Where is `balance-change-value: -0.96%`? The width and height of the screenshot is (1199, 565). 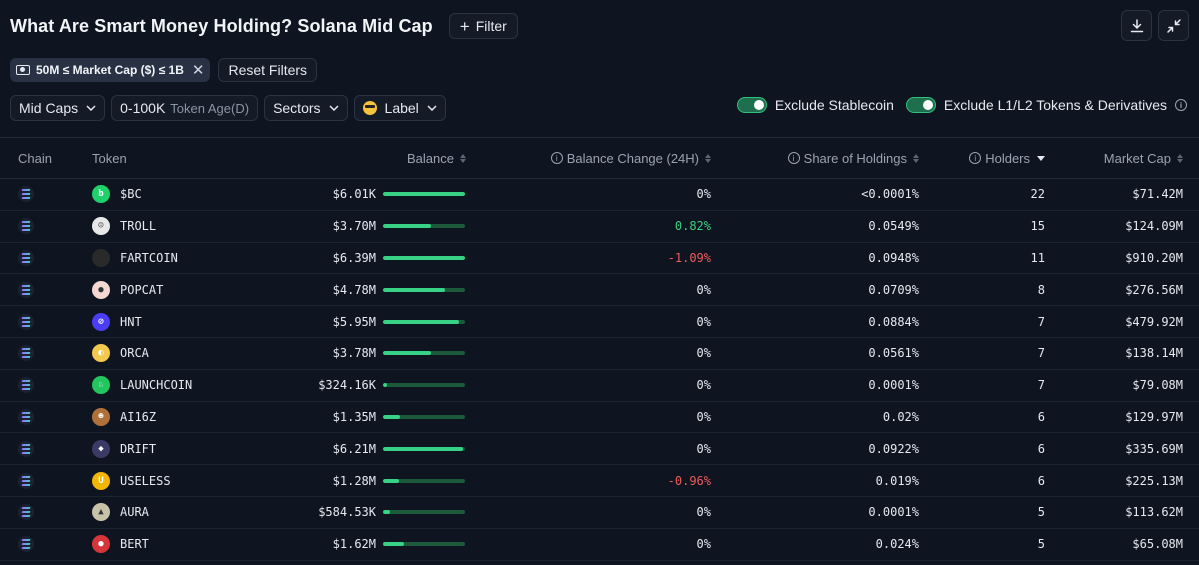 balance-change-value: -0.96% is located at coordinates (689, 480).